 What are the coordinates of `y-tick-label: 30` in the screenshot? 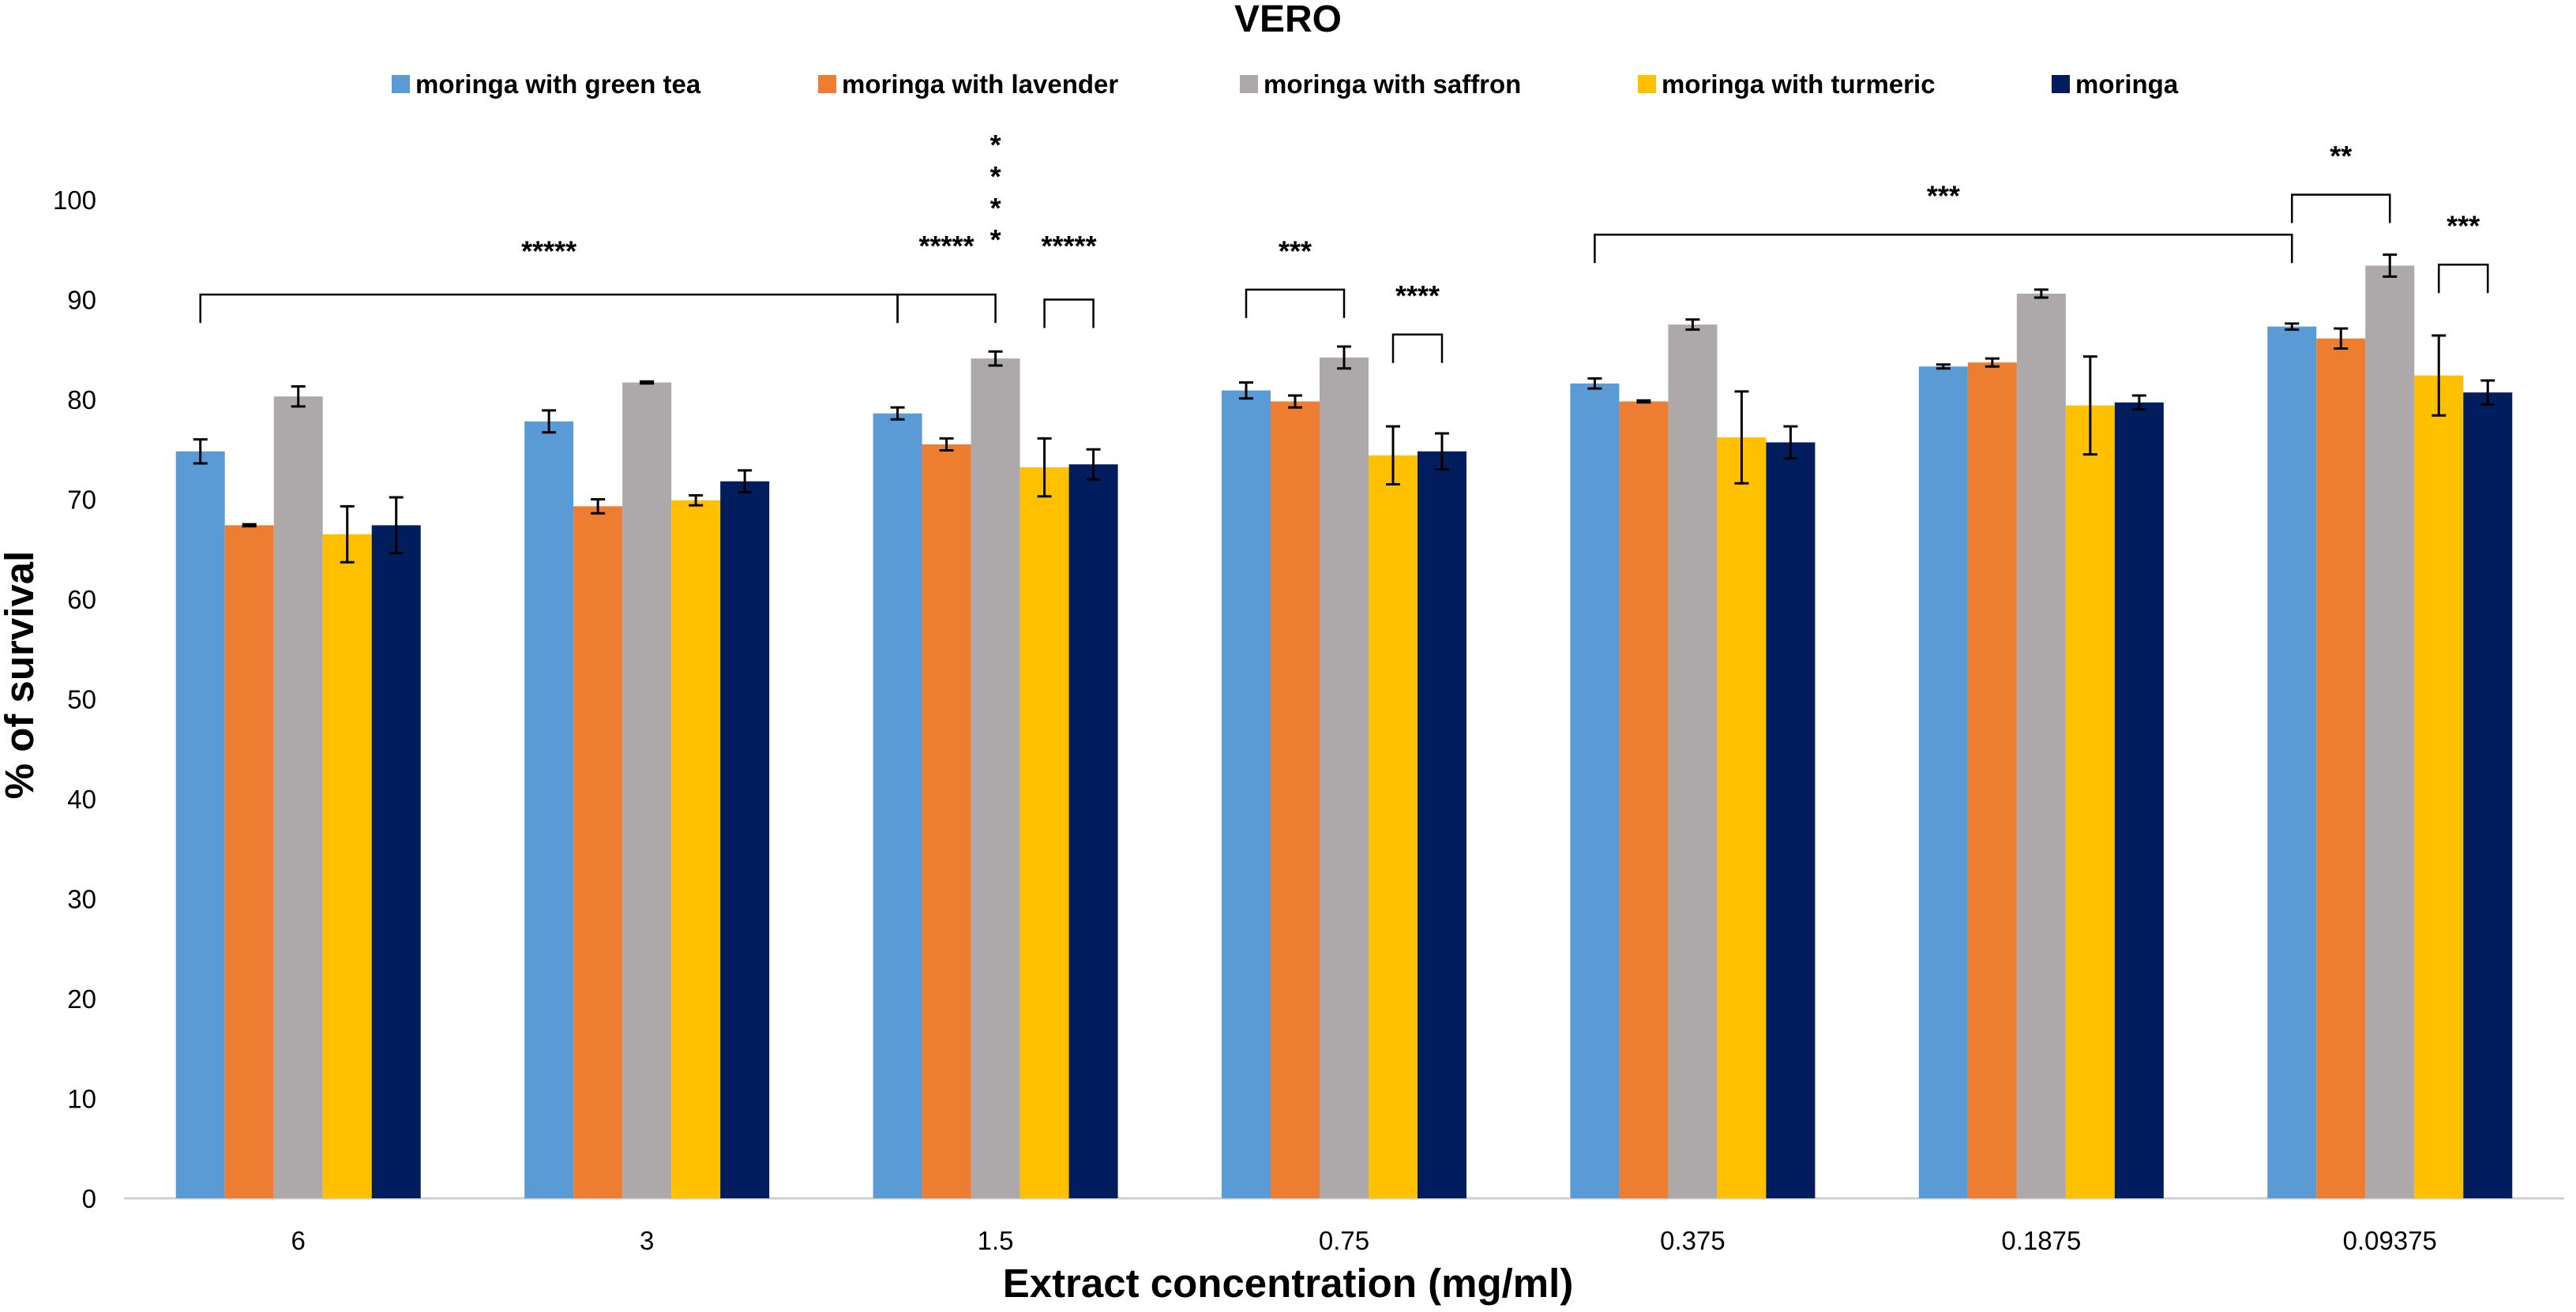 It's located at (81, 900).